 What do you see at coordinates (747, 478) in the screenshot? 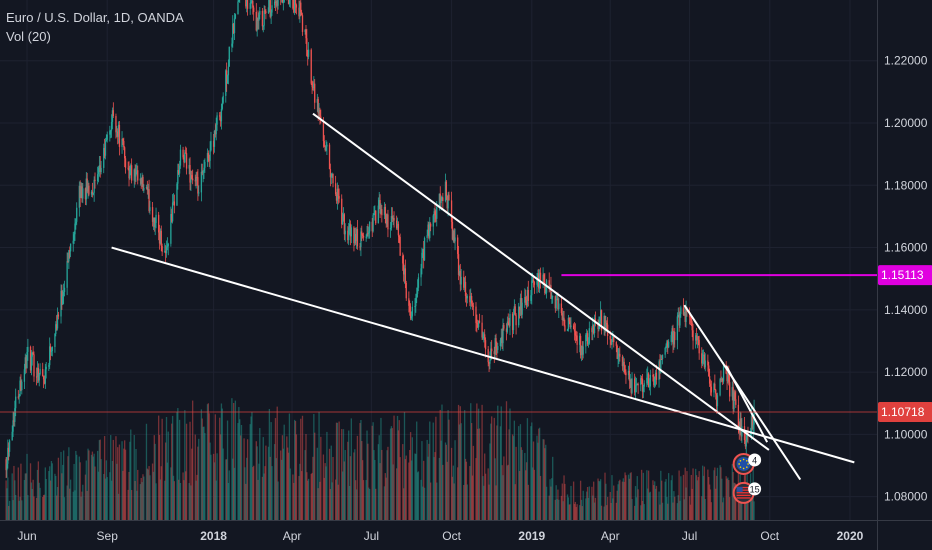
I see `event-markers: 4 15` at bounding box center [747, 478].